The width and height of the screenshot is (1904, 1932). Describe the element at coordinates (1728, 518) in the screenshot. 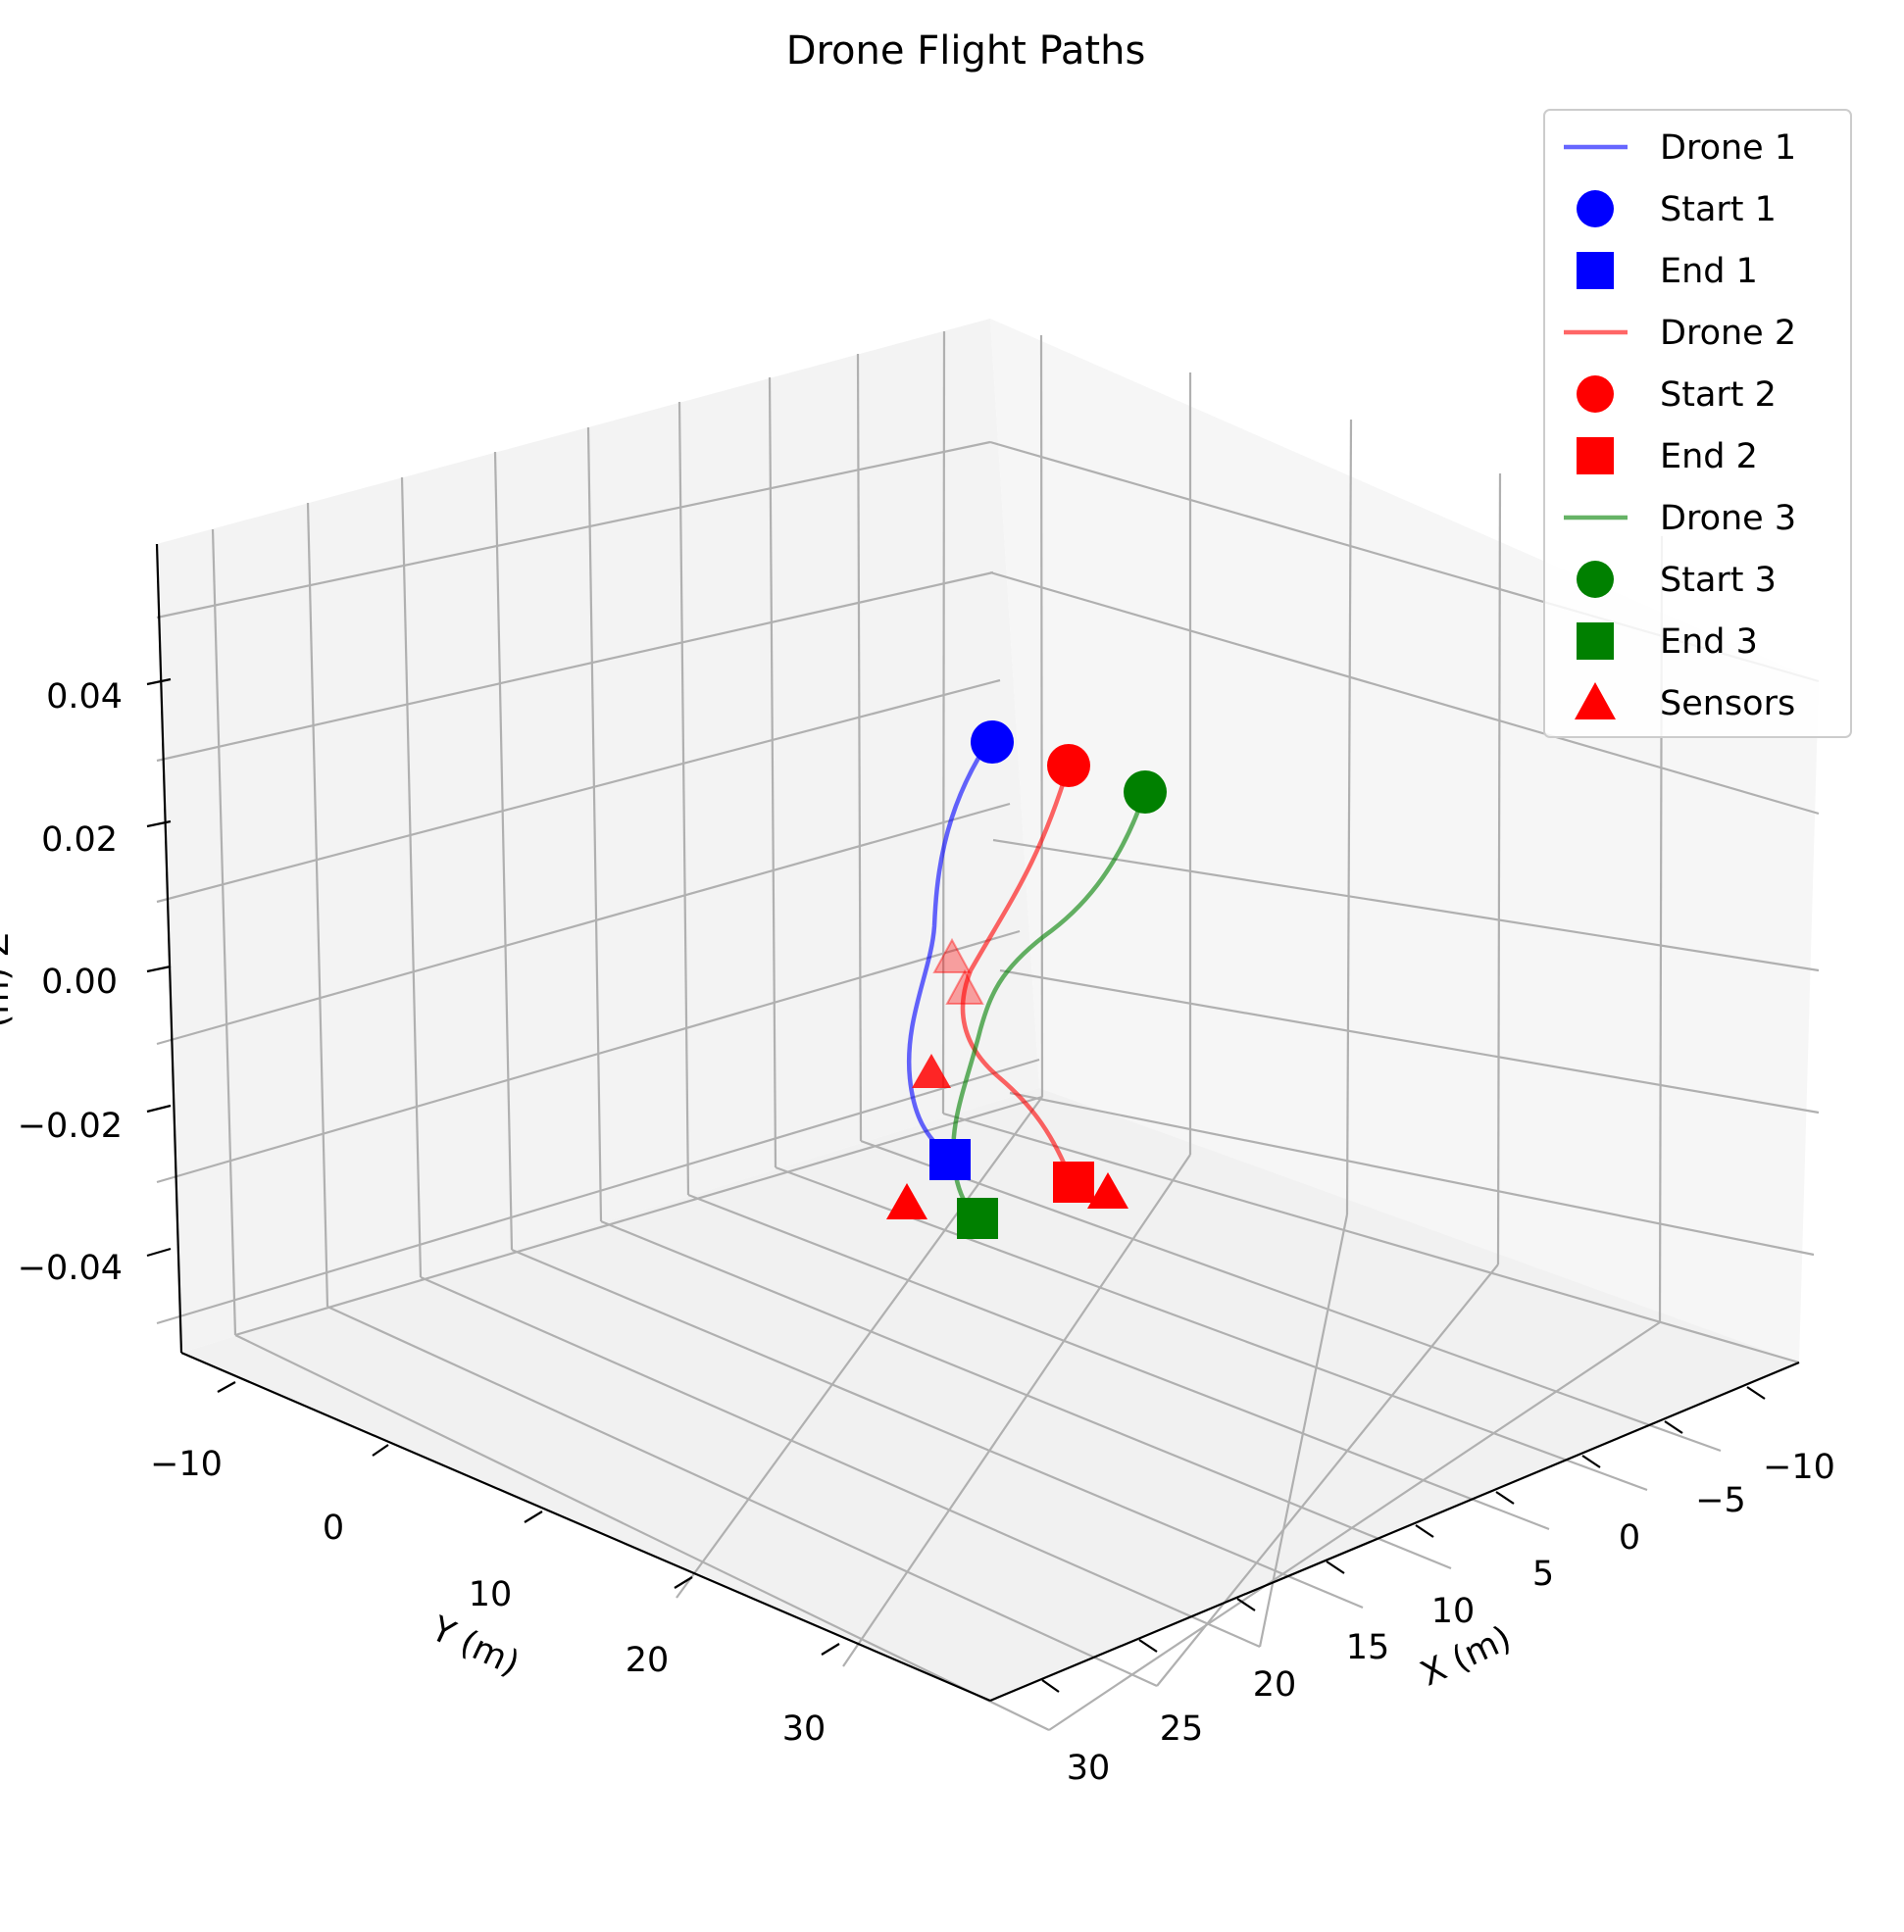

I see `legend-label: Drone 3` at that location.